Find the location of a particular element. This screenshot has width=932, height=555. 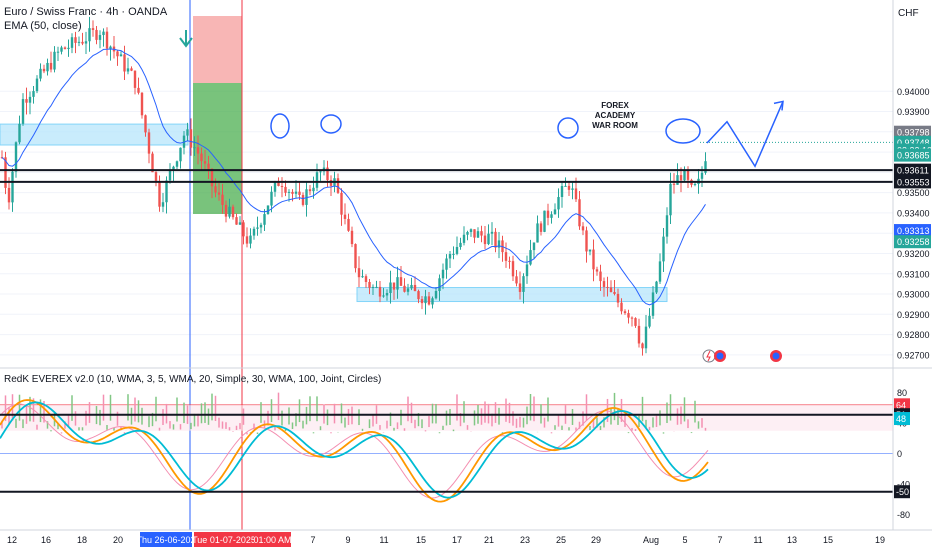

arrow-up-icon is located at coordinates (778, 105).